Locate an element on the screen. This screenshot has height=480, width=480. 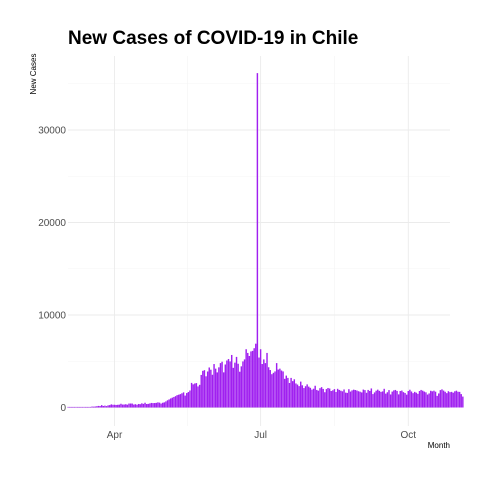
y-tick-label: 30000 is located at coordinates (52, 131).